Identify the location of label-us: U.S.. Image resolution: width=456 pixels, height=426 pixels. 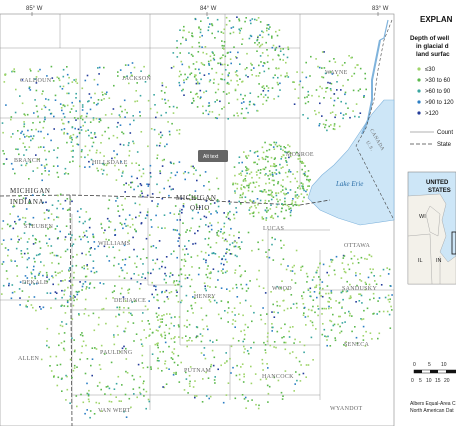
(369, 147).